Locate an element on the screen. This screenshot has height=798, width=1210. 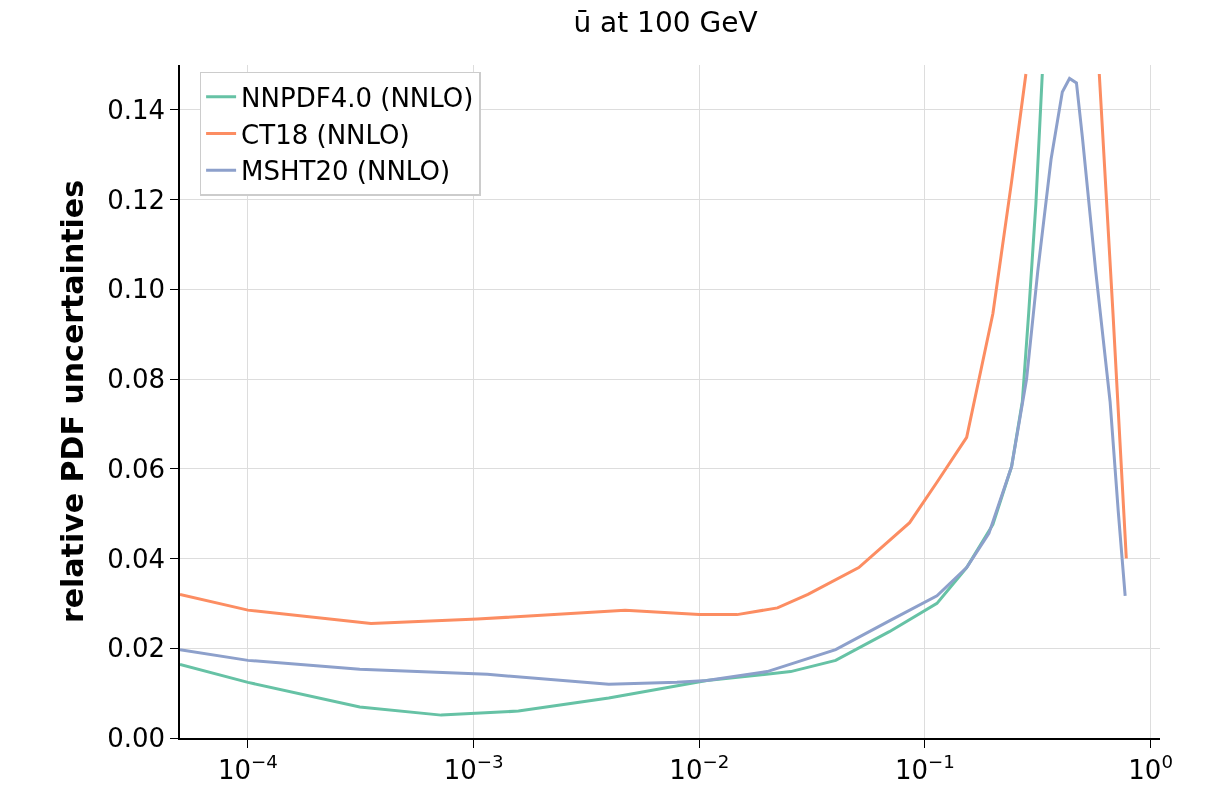
x-tick-label: 10$^{0}$ is located at coordinates (1150, 768).